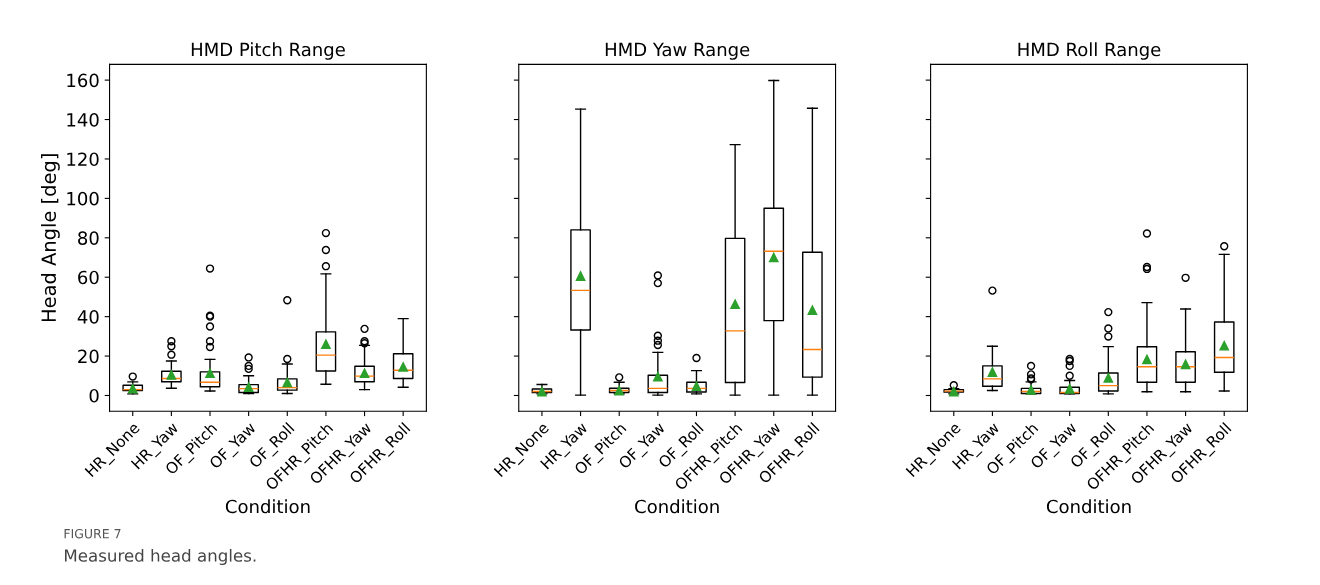  Describe the element at coordinates (83, 120) in the screenshot. I see `y-tick-label: 140` at that location.